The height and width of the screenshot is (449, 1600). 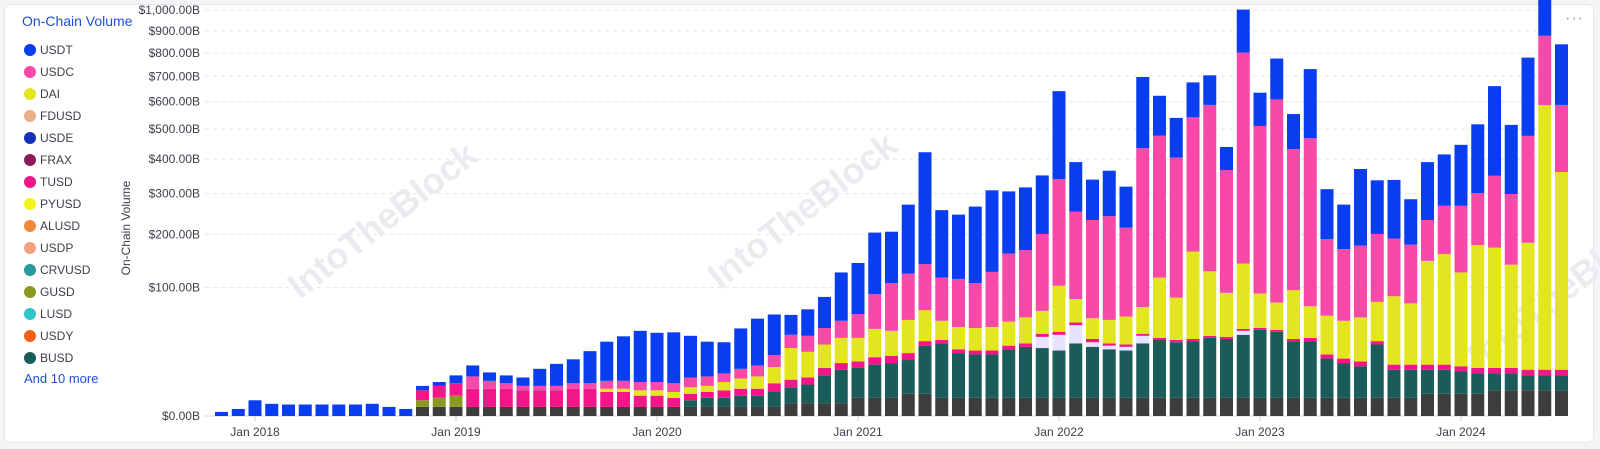 I want to click on more-horizontal-icon: ···, so click(x=1574, y=18).